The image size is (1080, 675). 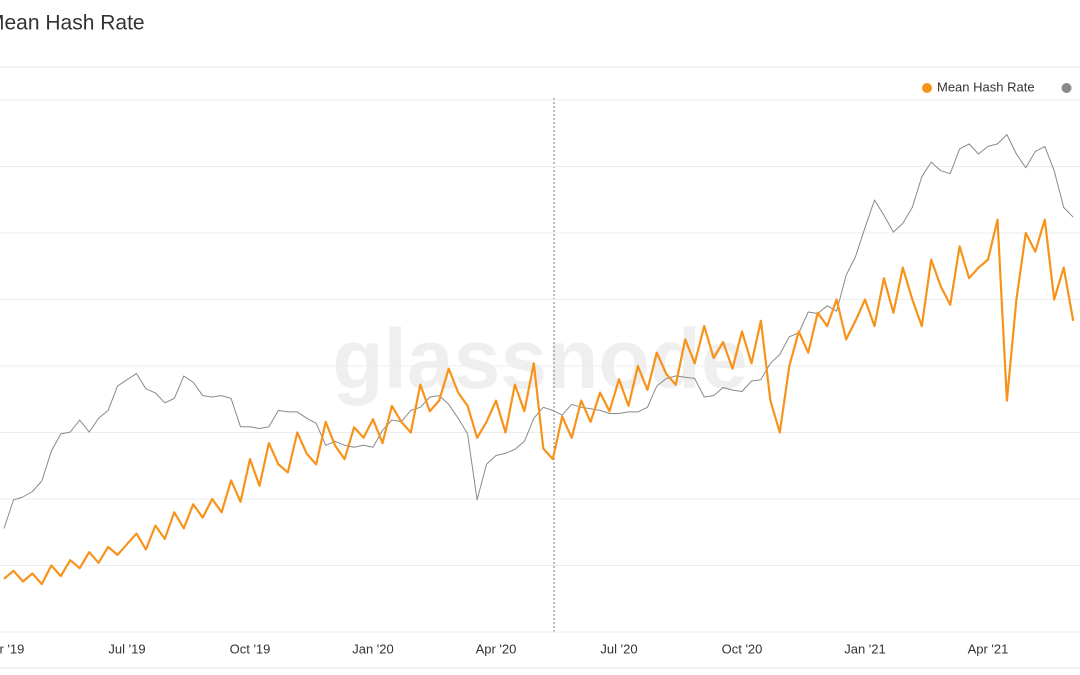 What do you see at coordinates (12, 648) in the screenshot?
I see `x-tick-label: Apr '19` at bounding box center [12, 648].